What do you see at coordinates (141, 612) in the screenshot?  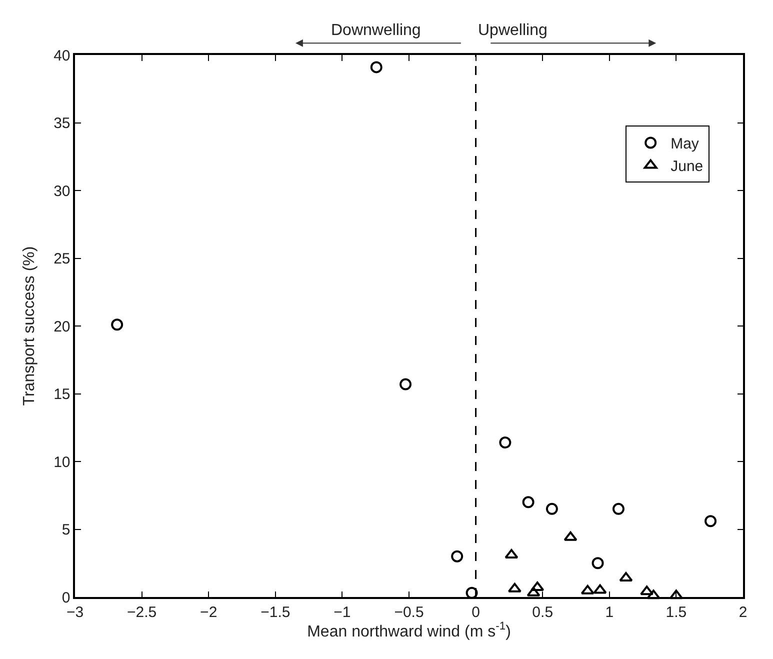 I see `x-tick-label: −2.5` at bounding box center [141, 612].